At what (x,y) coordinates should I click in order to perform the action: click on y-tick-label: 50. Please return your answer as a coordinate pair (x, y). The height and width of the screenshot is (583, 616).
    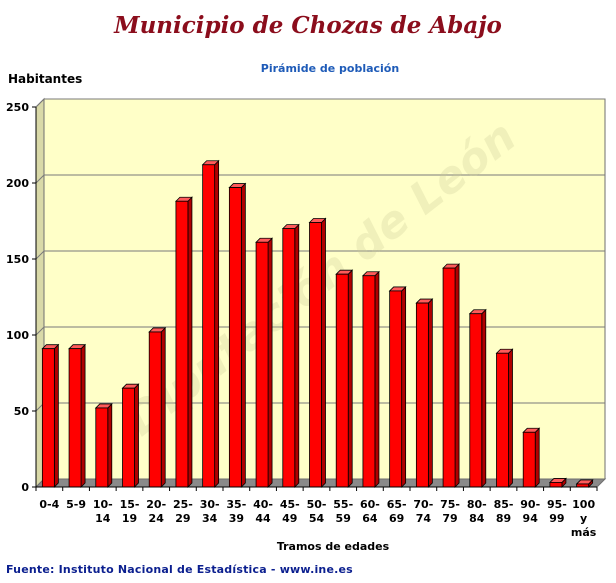
    Looking at the image, I should click on (22, 411).